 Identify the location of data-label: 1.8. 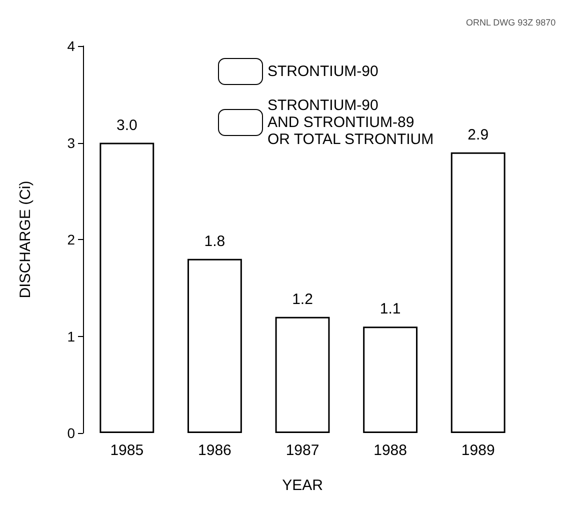
(215, 241).